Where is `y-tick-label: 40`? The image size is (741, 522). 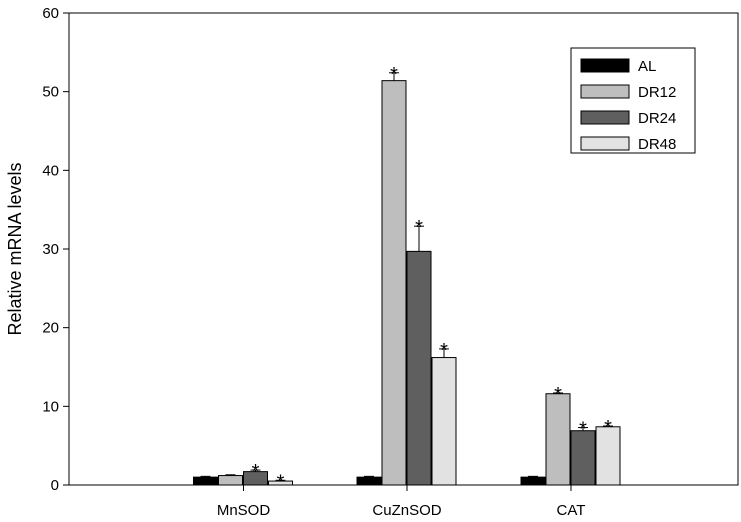 y-tick-label: 40 is located at coordinates (50, 170).